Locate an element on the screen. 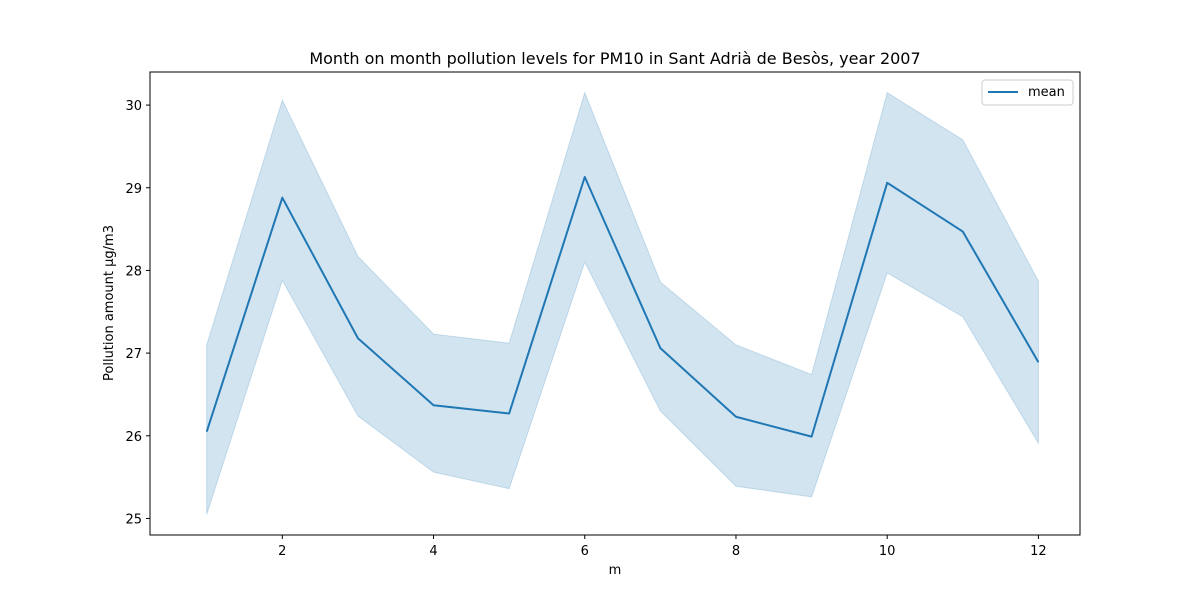 The width and height of the screenshot is (1200, 600). x-tick-label-6: 6 is located at coordinates (585, 551).